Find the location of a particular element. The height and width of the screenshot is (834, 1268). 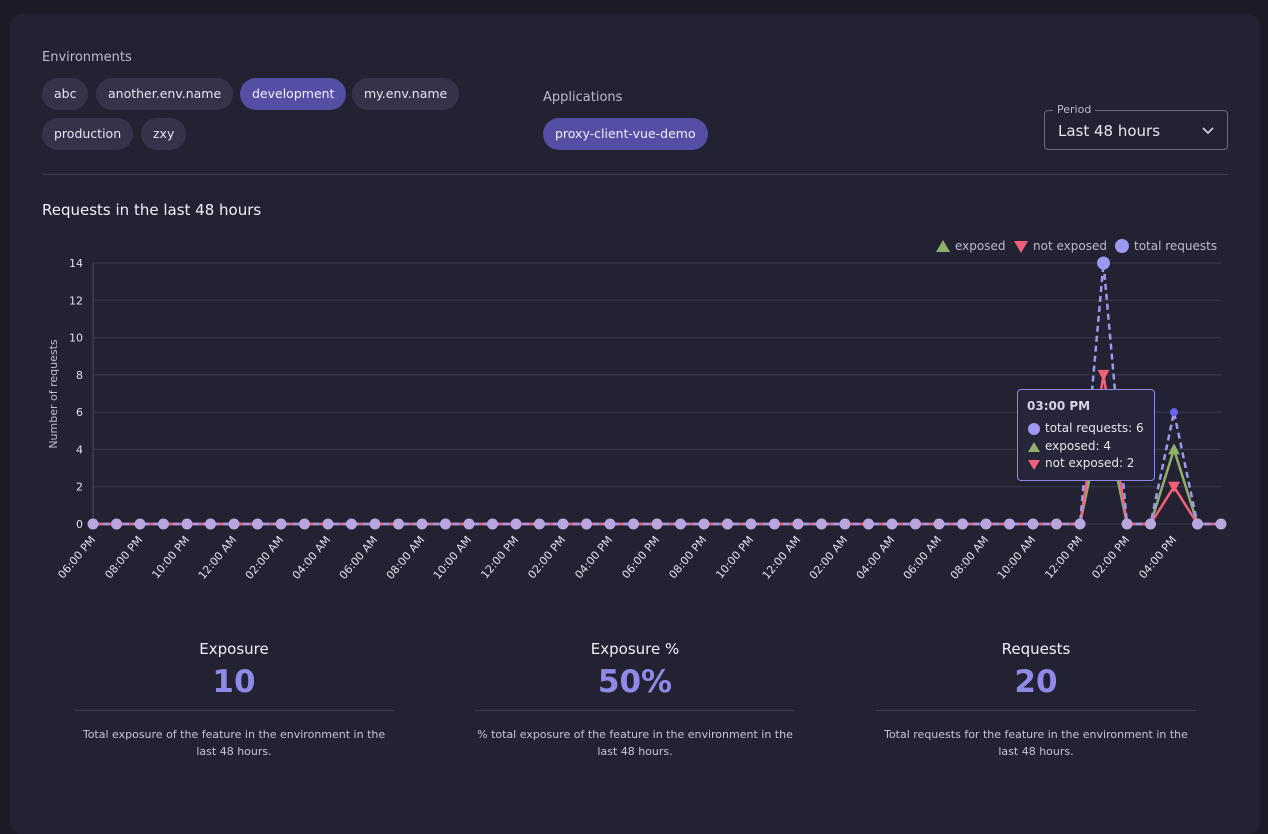

x-tick-label: 08:00 PM is located at coordinates (687, 558).